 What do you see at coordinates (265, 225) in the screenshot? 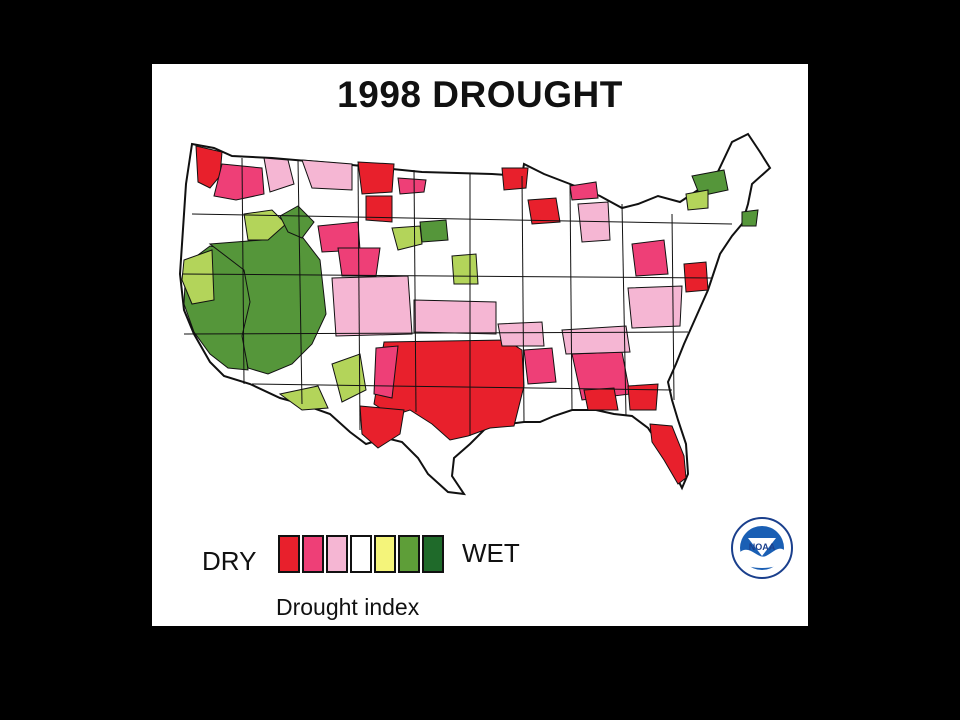
I see `region-or-moderate-wet` at bounding box center [265, 225].